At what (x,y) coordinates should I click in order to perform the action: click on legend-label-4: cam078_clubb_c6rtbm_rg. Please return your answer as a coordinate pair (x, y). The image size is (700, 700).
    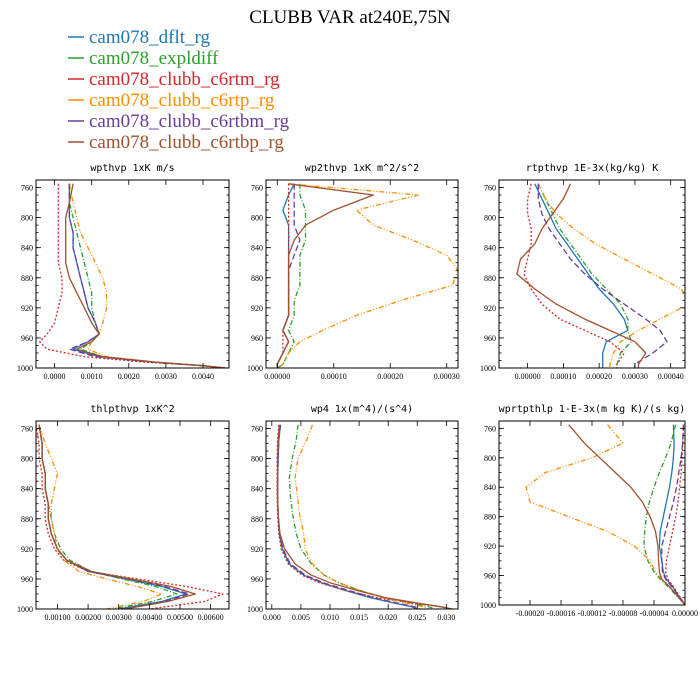
    Looking at the image, I should click on (189, 121).